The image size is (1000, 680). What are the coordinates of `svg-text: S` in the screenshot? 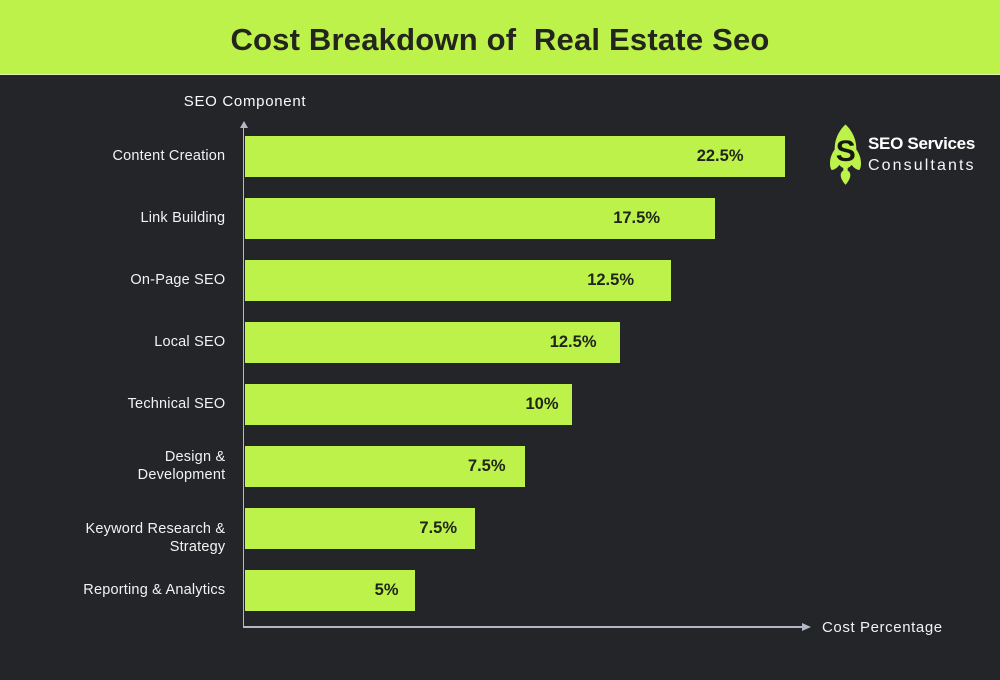 It's located at (846, 151).